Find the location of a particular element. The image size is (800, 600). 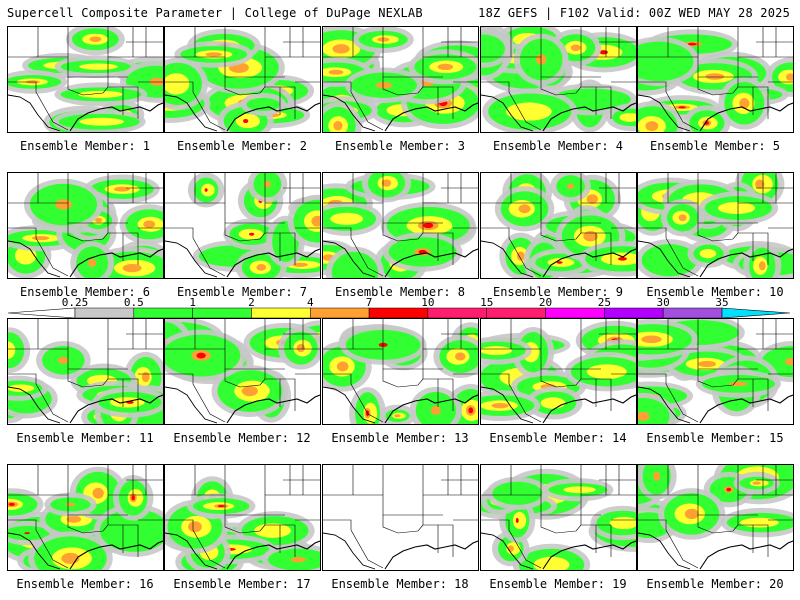

member-label: Ensemble Member: 4 is located at coordinates (558, 146).